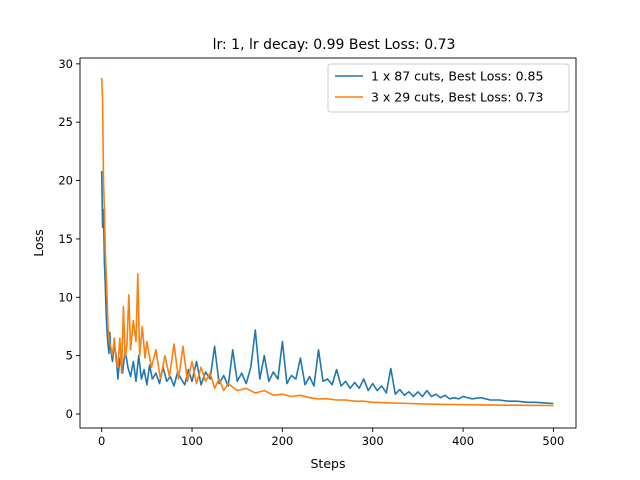  I want to click on y-axis-label: Loss, so click(38, 242).